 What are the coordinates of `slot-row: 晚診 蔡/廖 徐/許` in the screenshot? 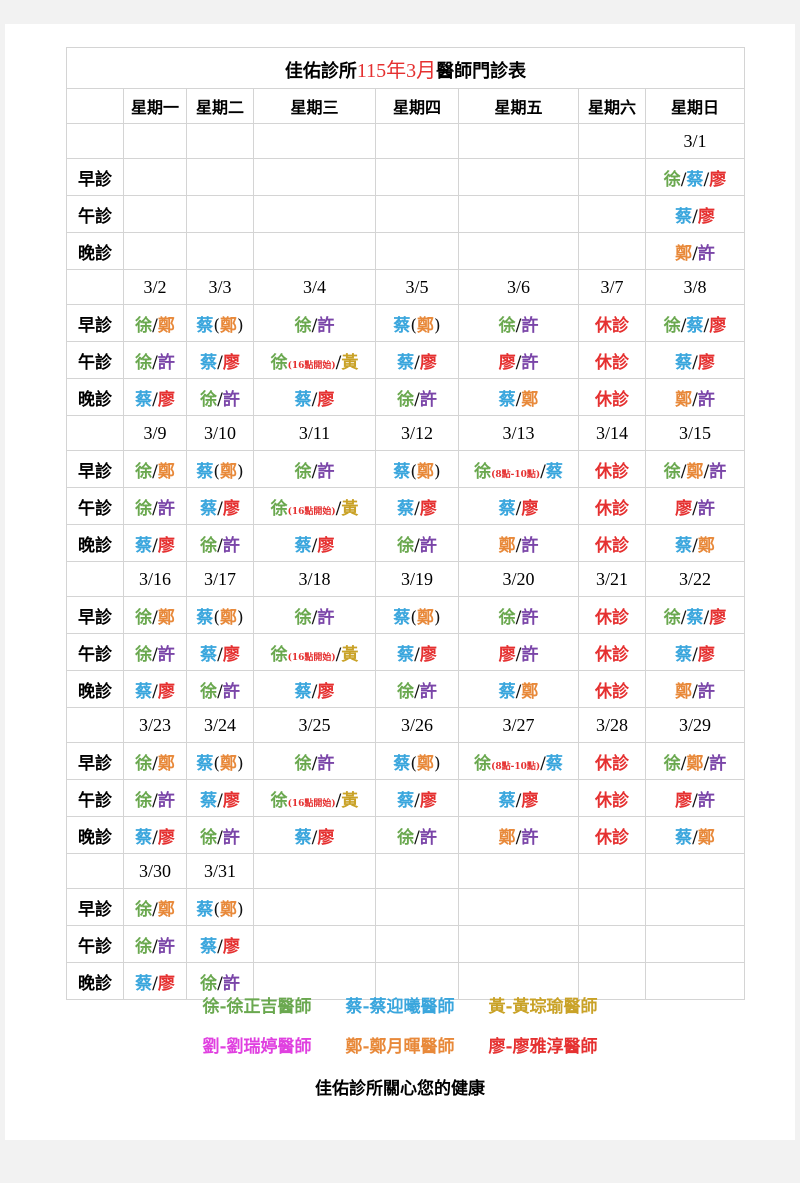 It's located at (406, 981).